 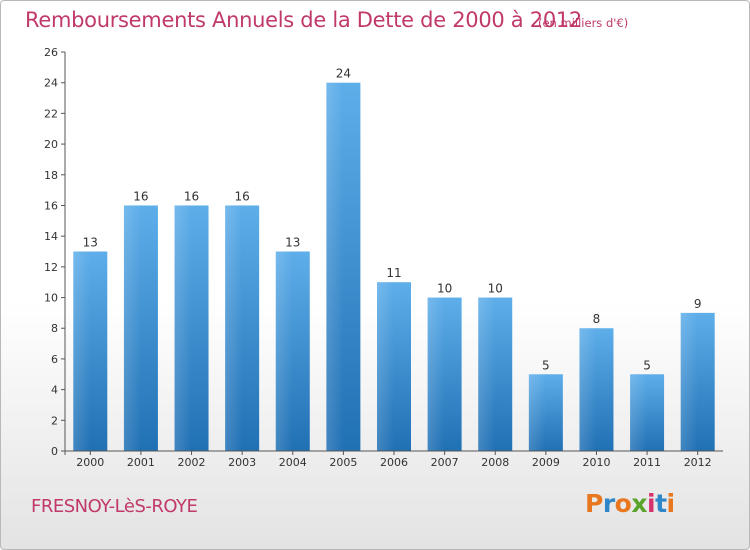 What do you see at coordinates (51, 144) in the screenshot?
I see `y-tick-label: 20` at bounding box center [51, 144].